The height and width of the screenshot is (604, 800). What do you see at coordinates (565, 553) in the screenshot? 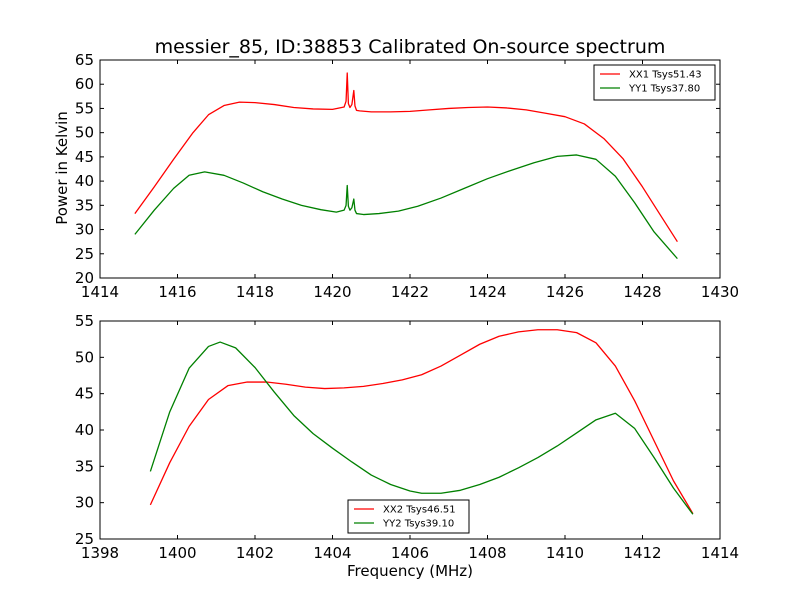
I see `bottom-x-tick-label: 1410` at bounding box center [565, 553].